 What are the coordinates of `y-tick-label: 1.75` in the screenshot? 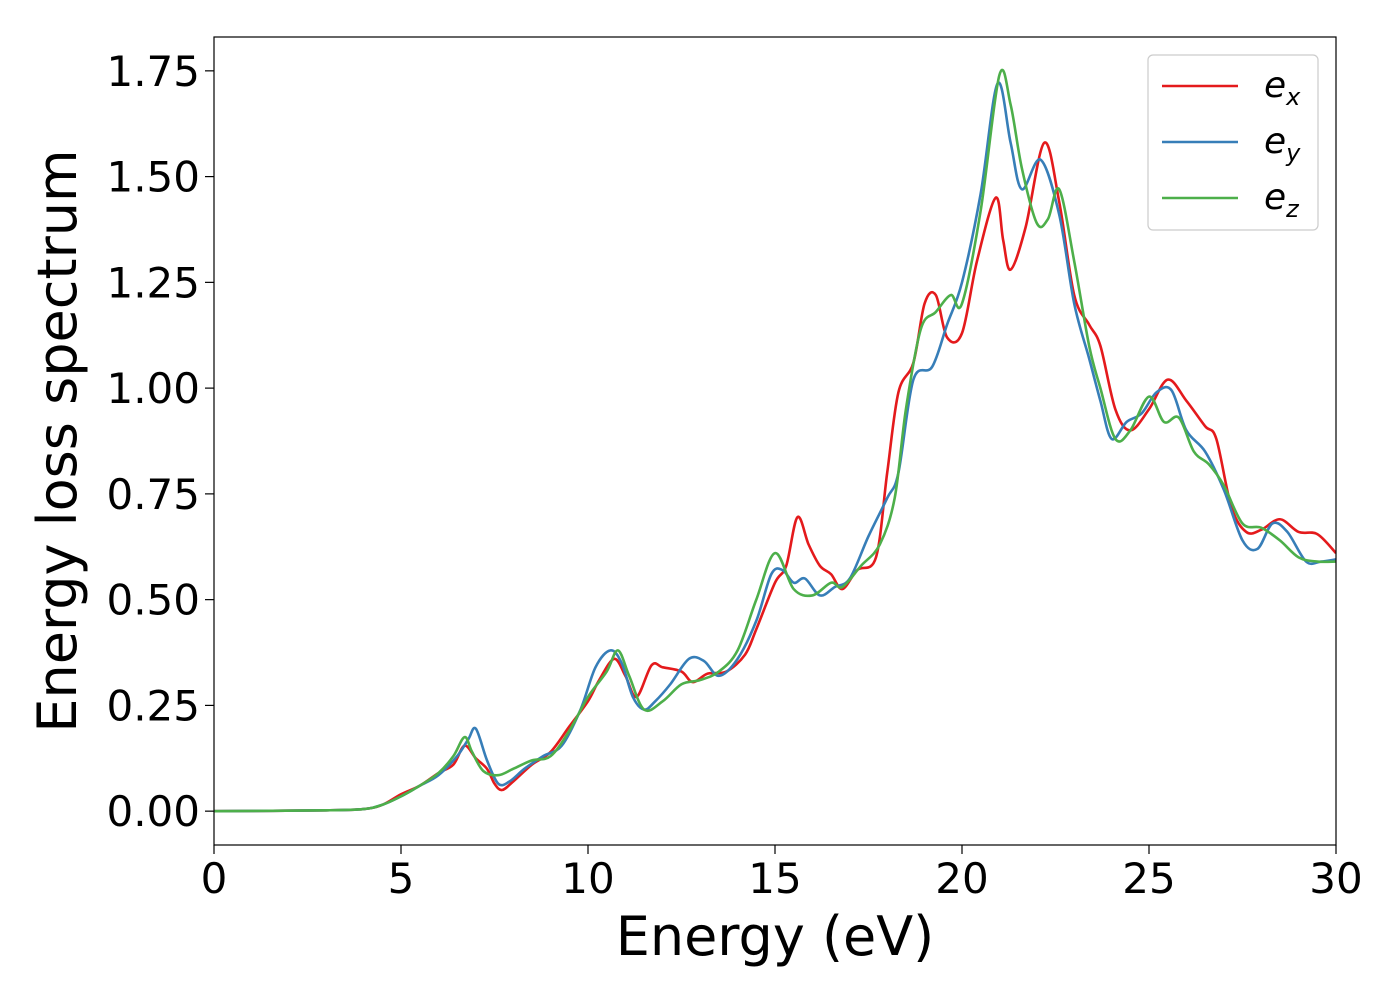 It's located at (153, 71).